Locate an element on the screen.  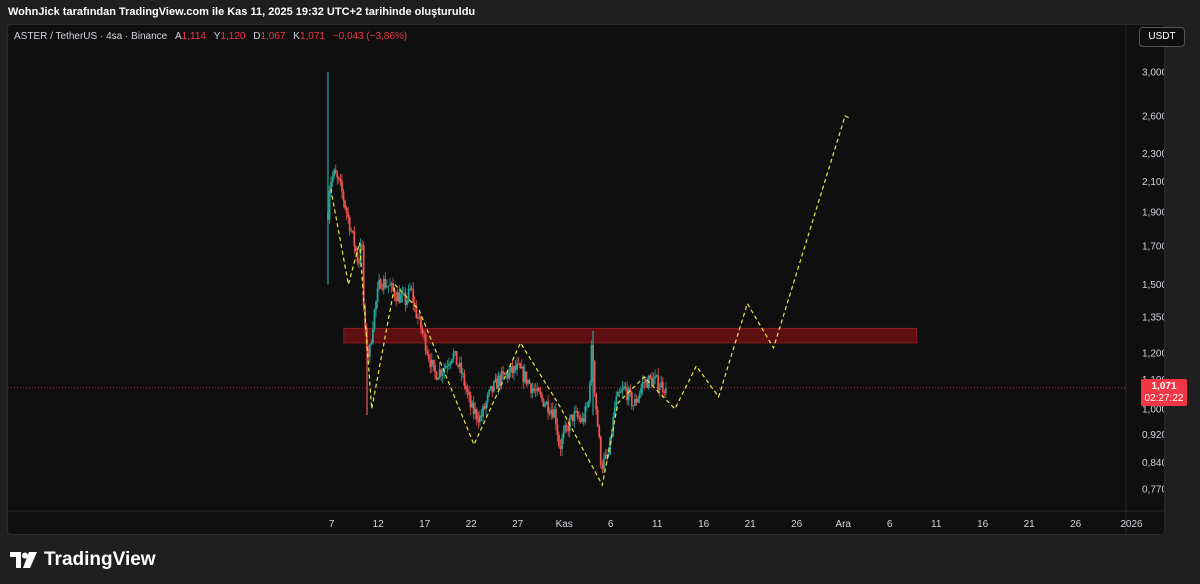
x-tick-label: 7 is located at coordinates (332, 524).